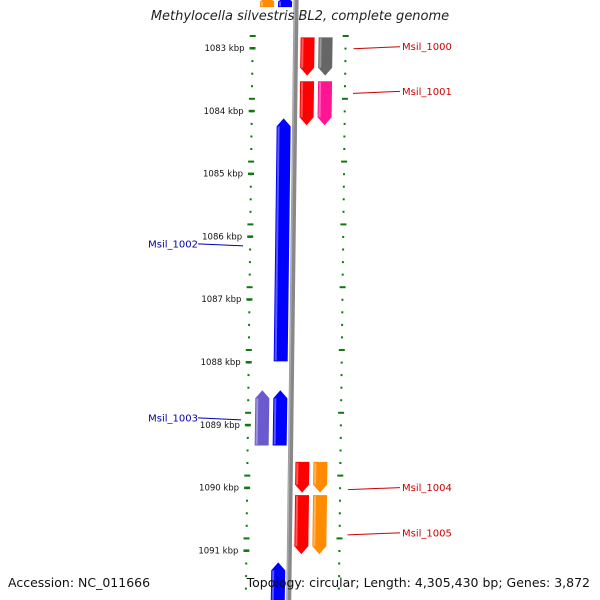 The height and width of the screenshot is (600, 600). What do you see at coordinates (223, 175) in the screenshot?
I see `scale-tick-label: 1085 kbp` at bounding box center [223, 175].